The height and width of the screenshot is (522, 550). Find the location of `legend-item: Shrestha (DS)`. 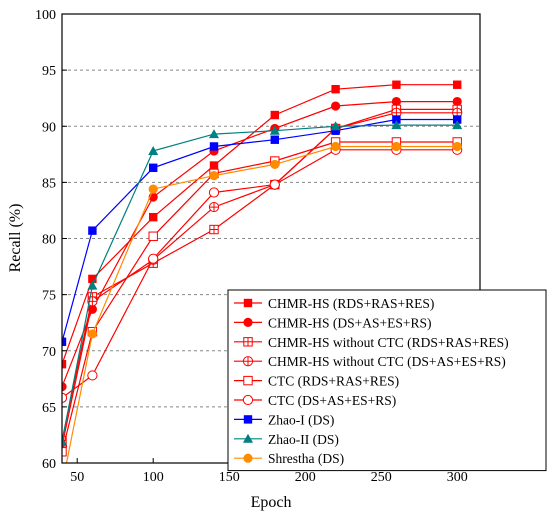

legend-item: Shrestha (DS) is located at coordinates (289, 458).